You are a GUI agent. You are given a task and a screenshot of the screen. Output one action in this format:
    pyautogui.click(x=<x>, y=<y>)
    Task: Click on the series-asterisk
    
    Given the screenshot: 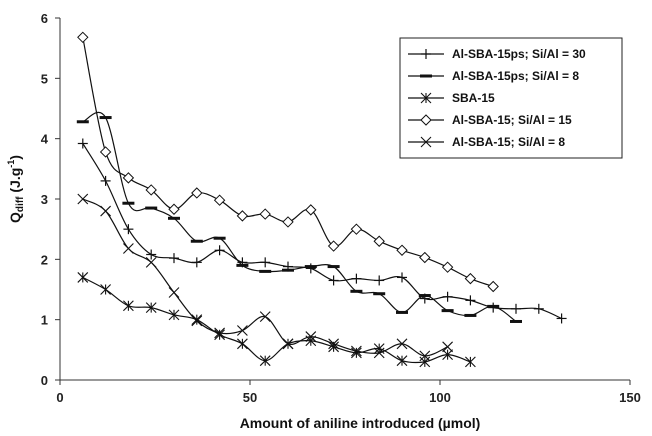 What is the action you would take?
    pyautogui.click(x=276, y=320)
    